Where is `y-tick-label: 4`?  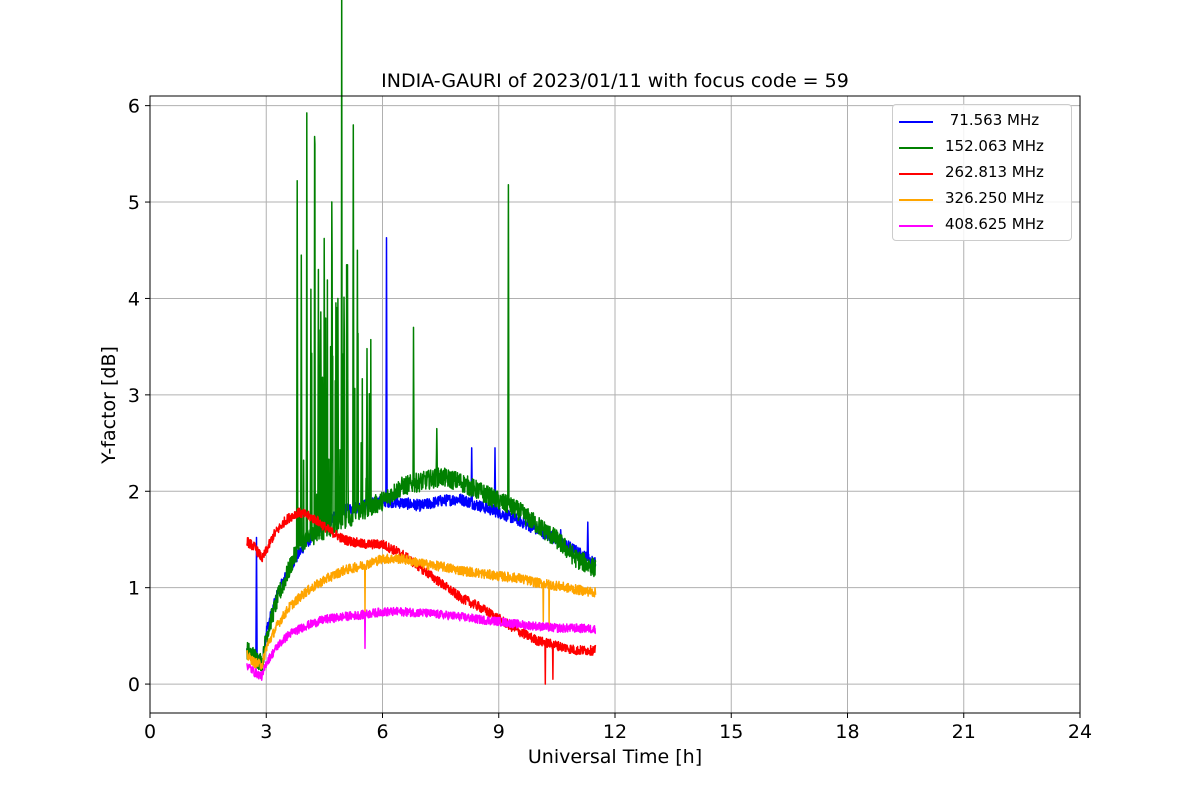
y-tick-label: 4 is located at coordinates (134, 299).